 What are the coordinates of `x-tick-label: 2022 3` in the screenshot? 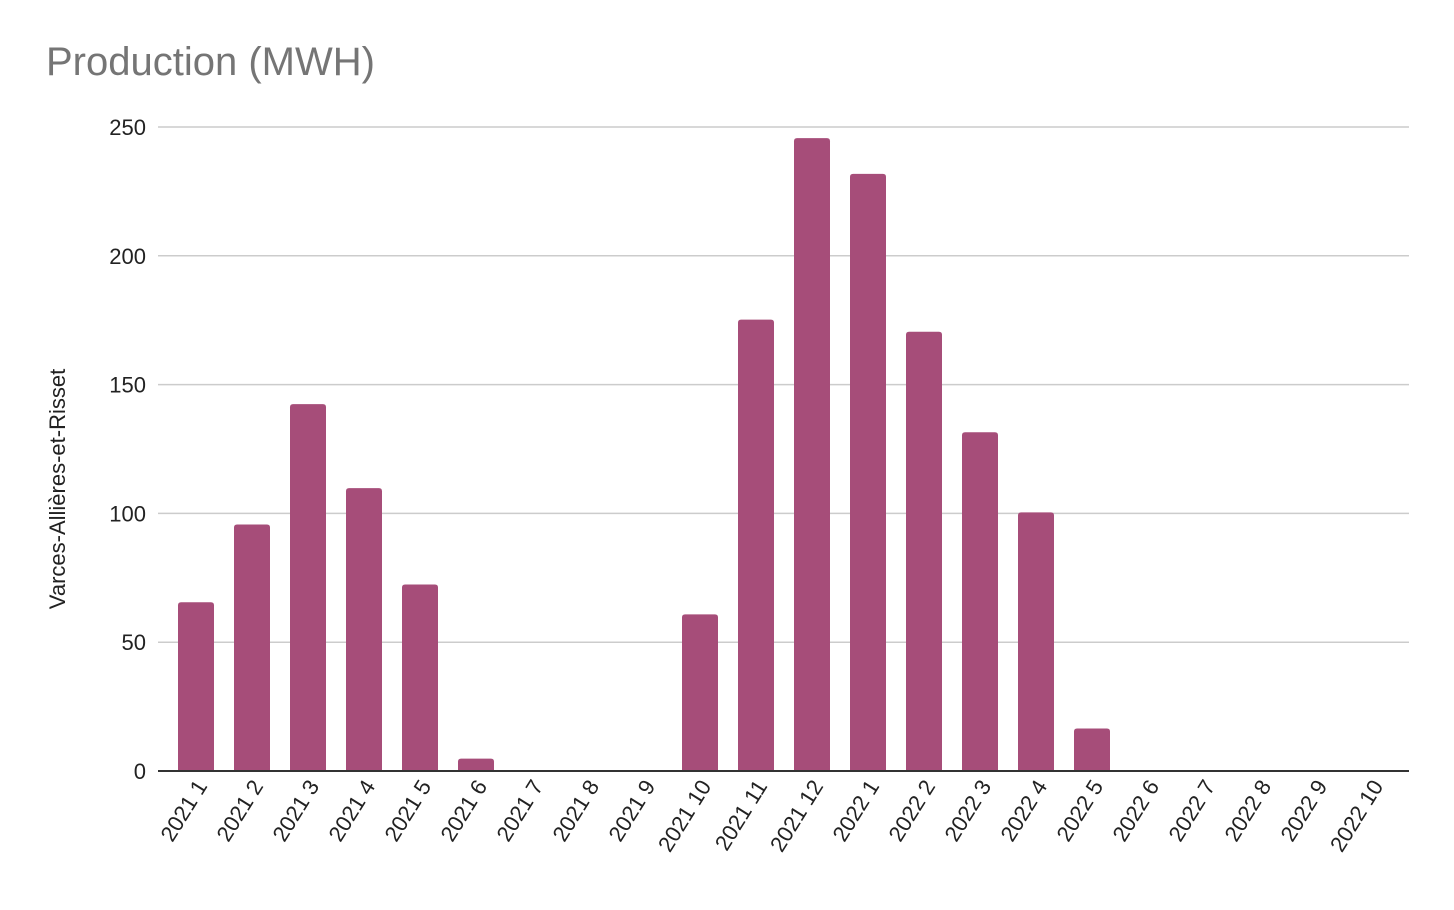 It's located at (967, 810).